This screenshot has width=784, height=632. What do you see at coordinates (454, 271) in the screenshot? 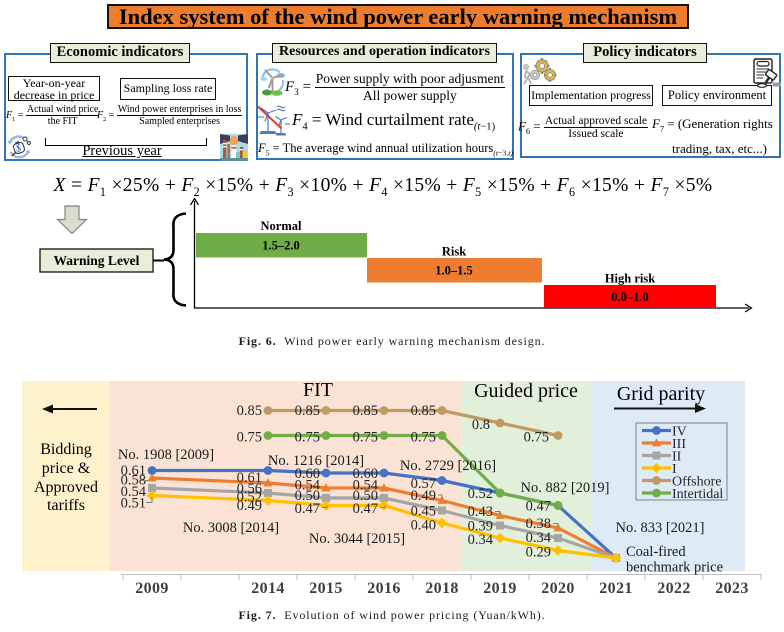
I see `svg-text: 1.0–1.5` at bounding box center [454, 271].